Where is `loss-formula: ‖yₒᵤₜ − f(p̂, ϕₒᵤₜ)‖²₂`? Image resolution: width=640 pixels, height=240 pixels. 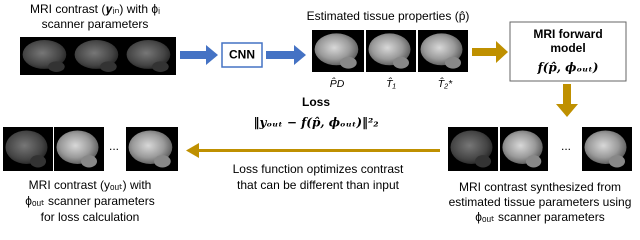 loss-formula: ‖yₒᵤₜ − f(p̂, ϕₒᵤₜ)‖²₂ is located at coordinates (315, 123).